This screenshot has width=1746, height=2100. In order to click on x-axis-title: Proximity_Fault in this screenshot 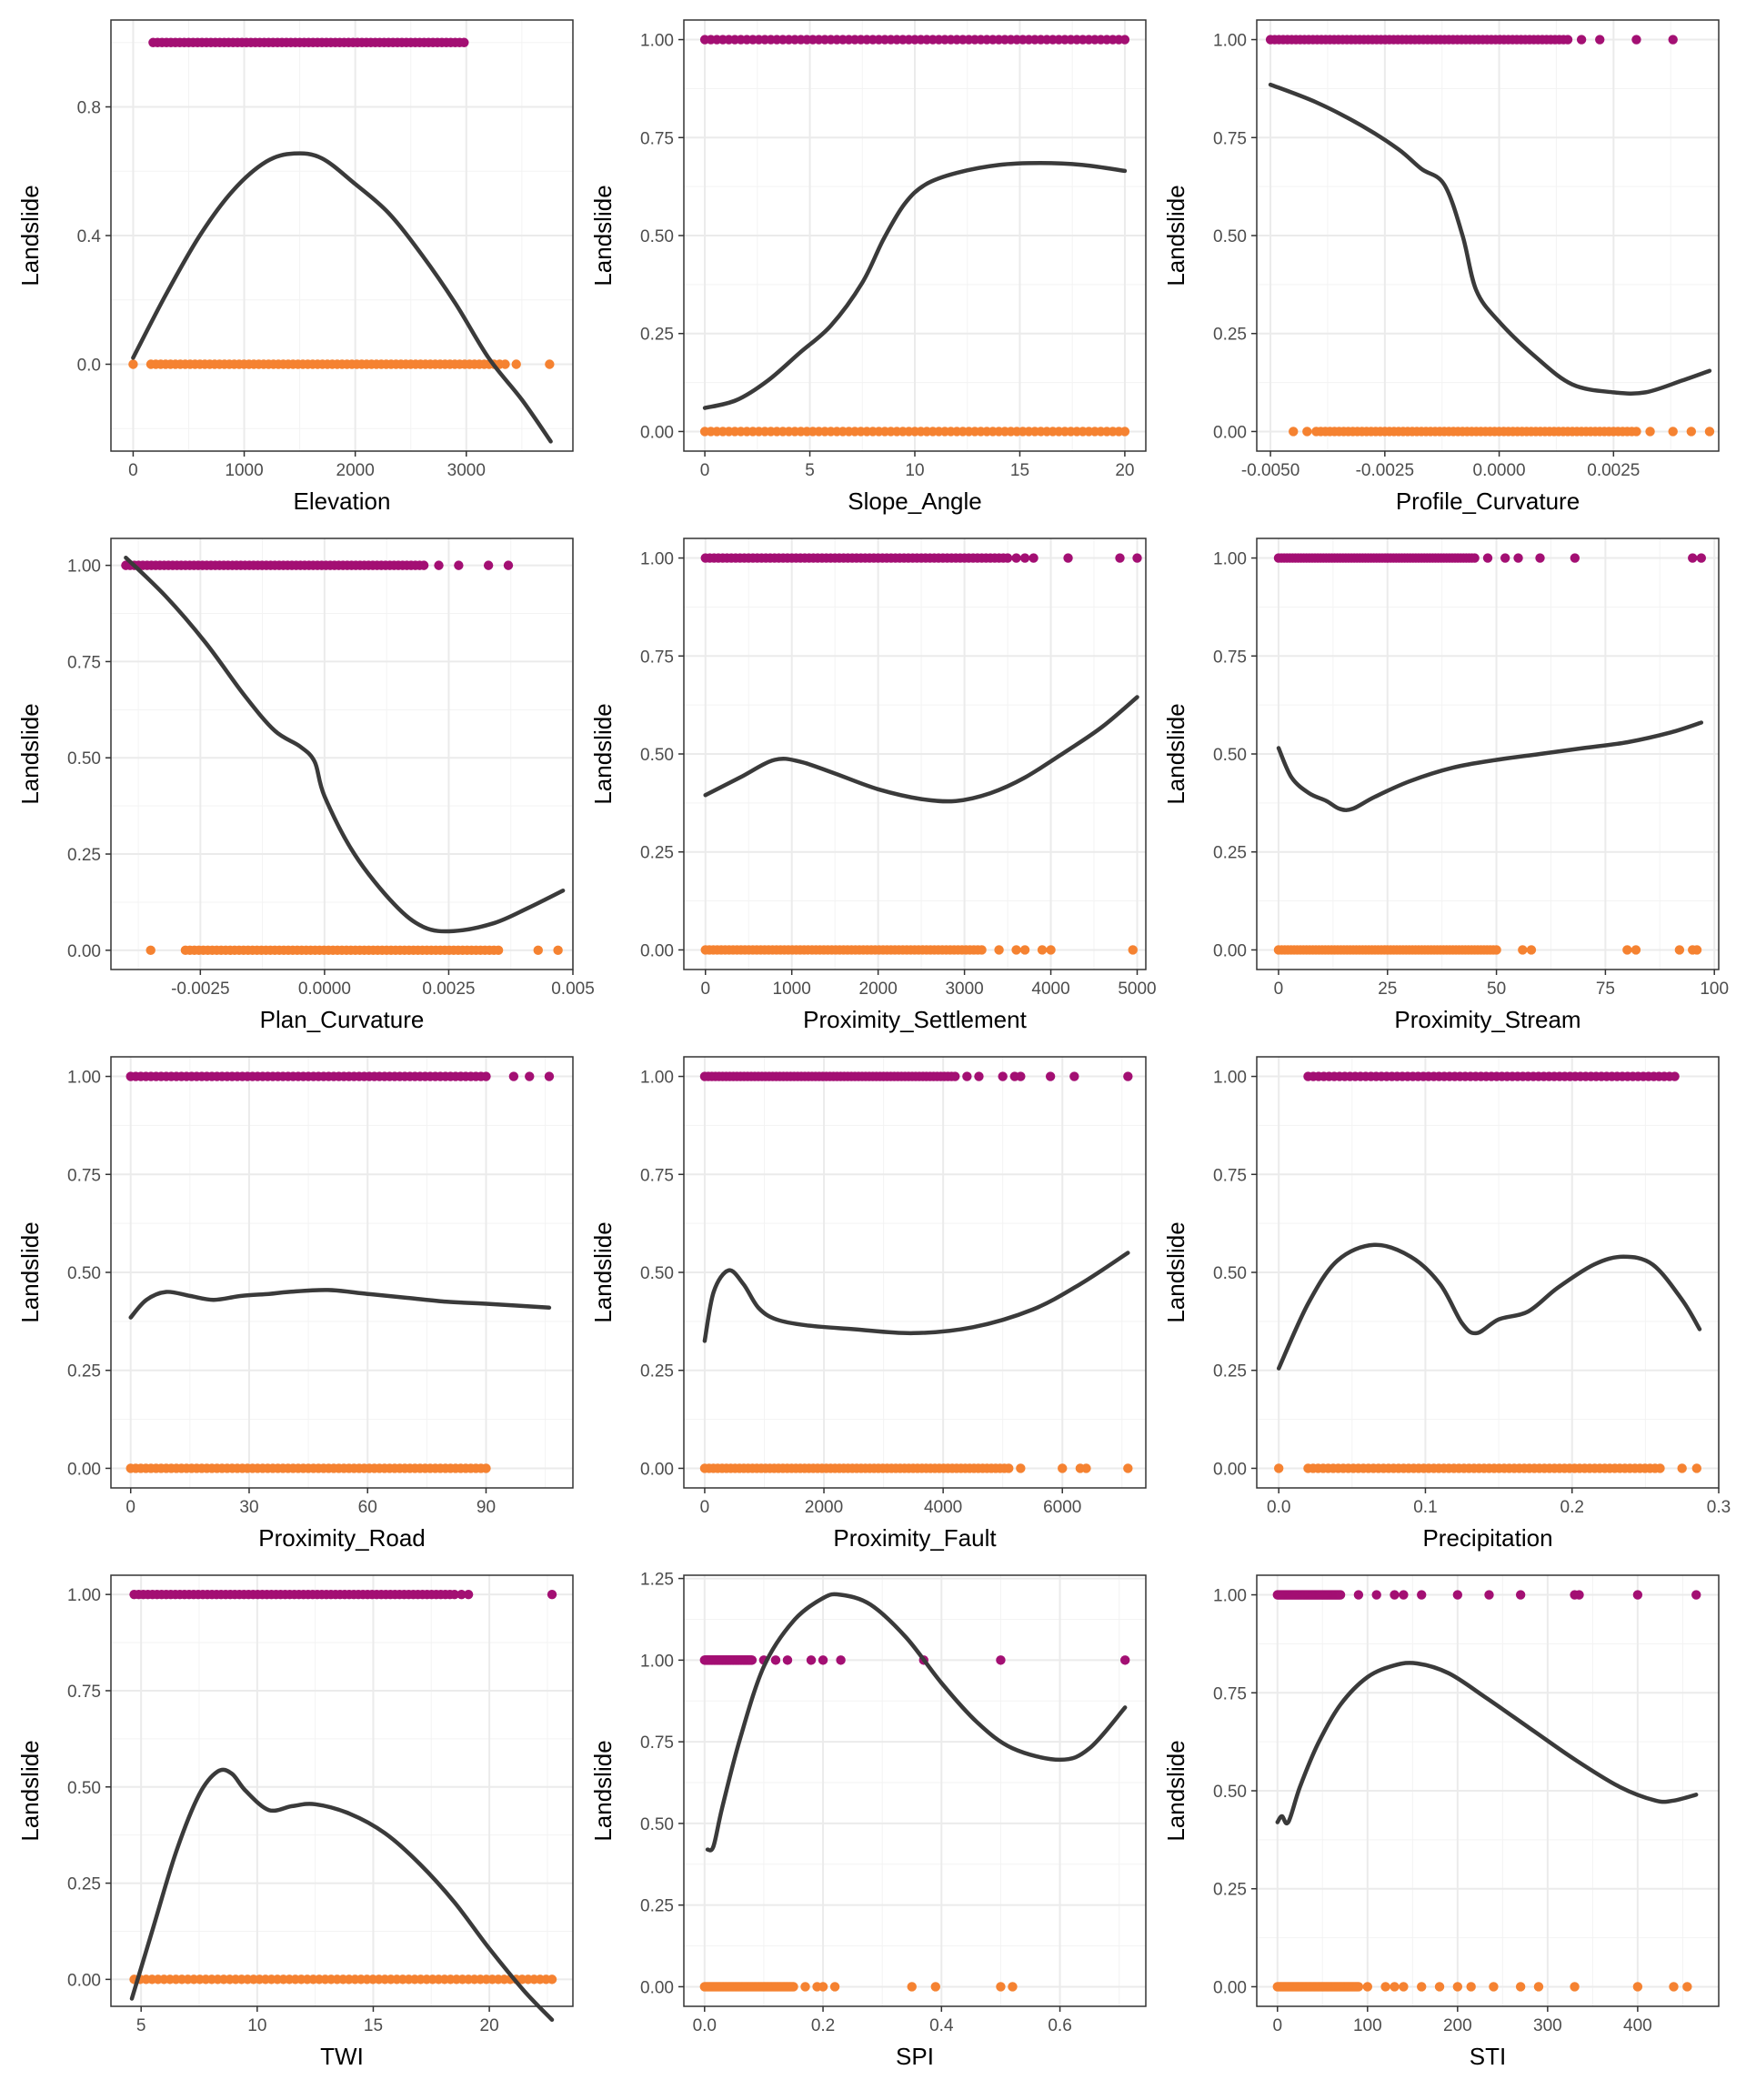, I will do `click(915, 1538)`.